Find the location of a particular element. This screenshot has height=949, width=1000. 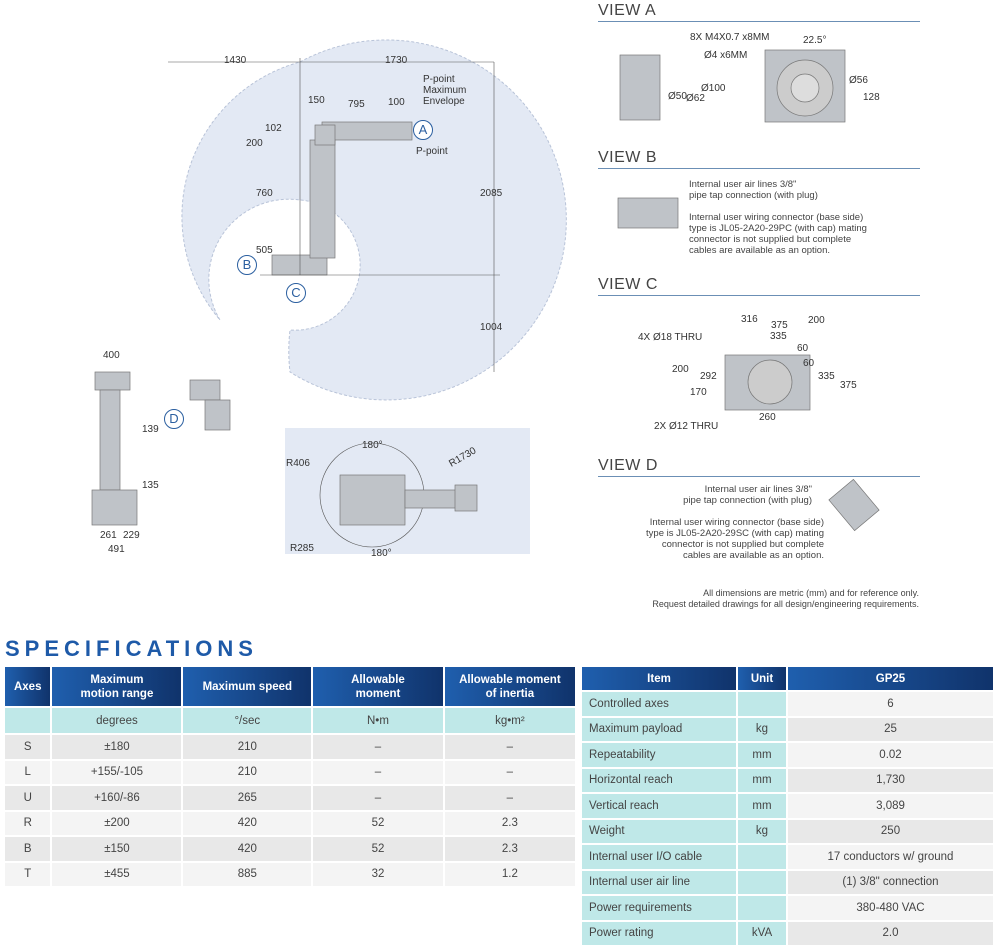

view-b-title: VIEW B is located at coordinates (759, 159).